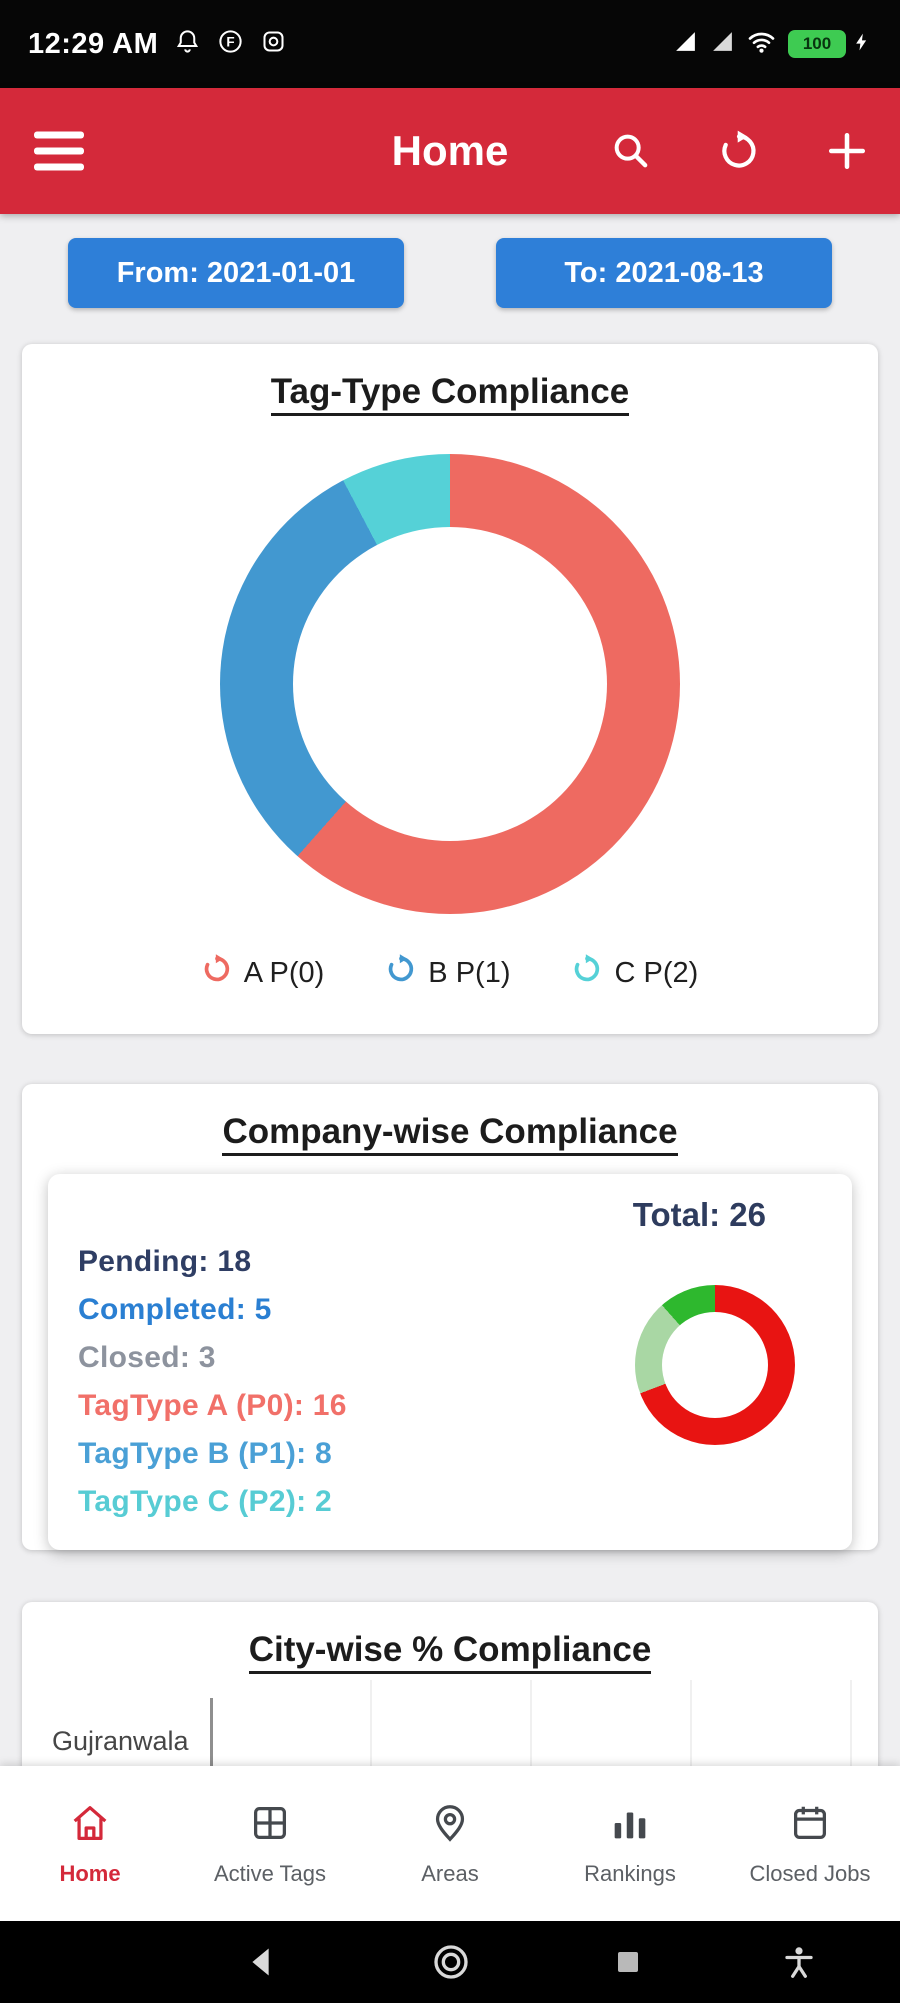  What do you see at coordinates (270, 1825) in the screenshot?
I see `grid-icon` at bounding box center [270, 1825].